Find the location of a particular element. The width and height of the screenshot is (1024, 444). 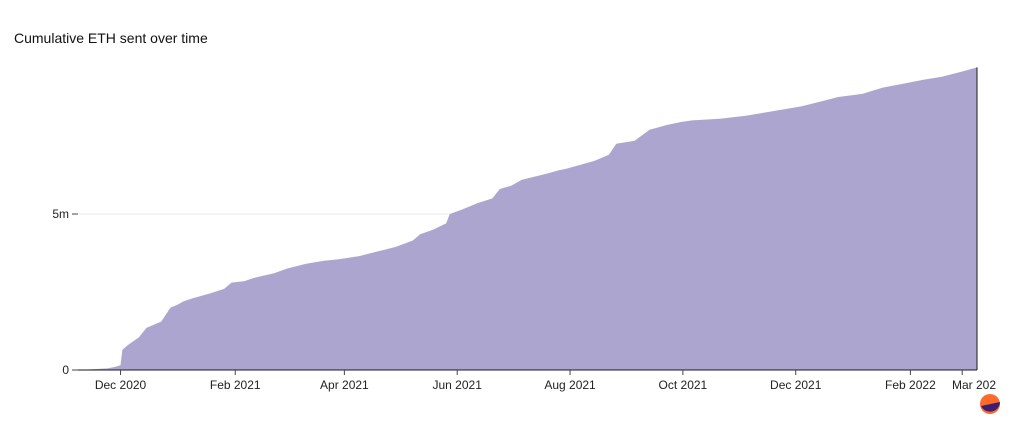

y-tick-label: 0 is located at coordinates (65, 370).